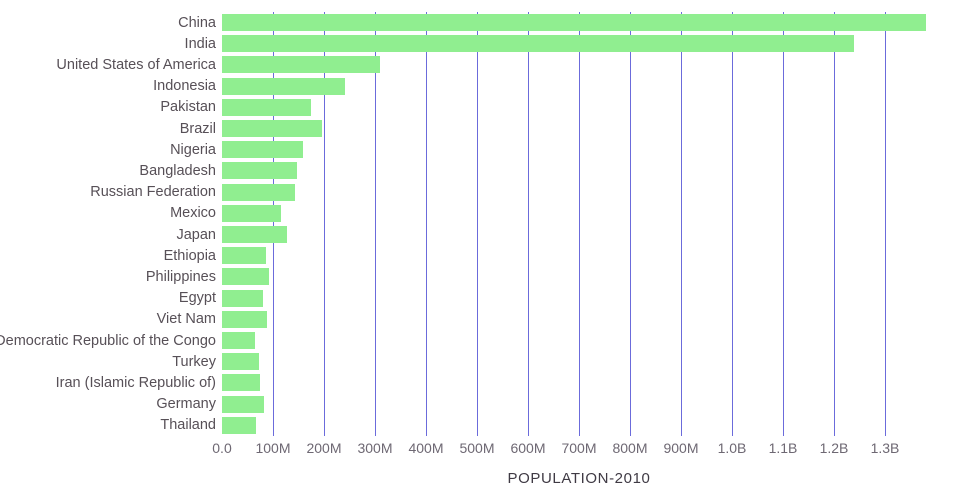  I want to click on chart-row: Russian Federation, so click(468, 192).